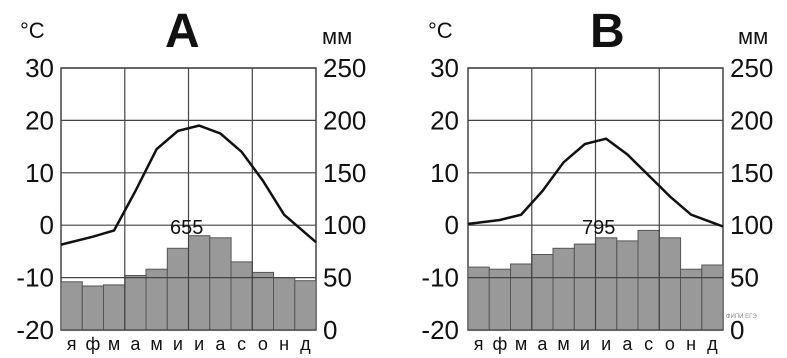  What do you see at coordinates (156, 344) in the screenshot?
I see `month-label-a-5: м` at bounding box center [156, 344].